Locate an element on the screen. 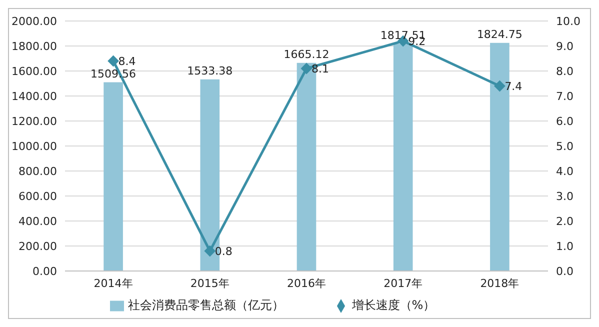 Image resolution: width=599 pixels, height=327 pixels. y-tick-label: 1000.00 is located at coordinates (34, 146).